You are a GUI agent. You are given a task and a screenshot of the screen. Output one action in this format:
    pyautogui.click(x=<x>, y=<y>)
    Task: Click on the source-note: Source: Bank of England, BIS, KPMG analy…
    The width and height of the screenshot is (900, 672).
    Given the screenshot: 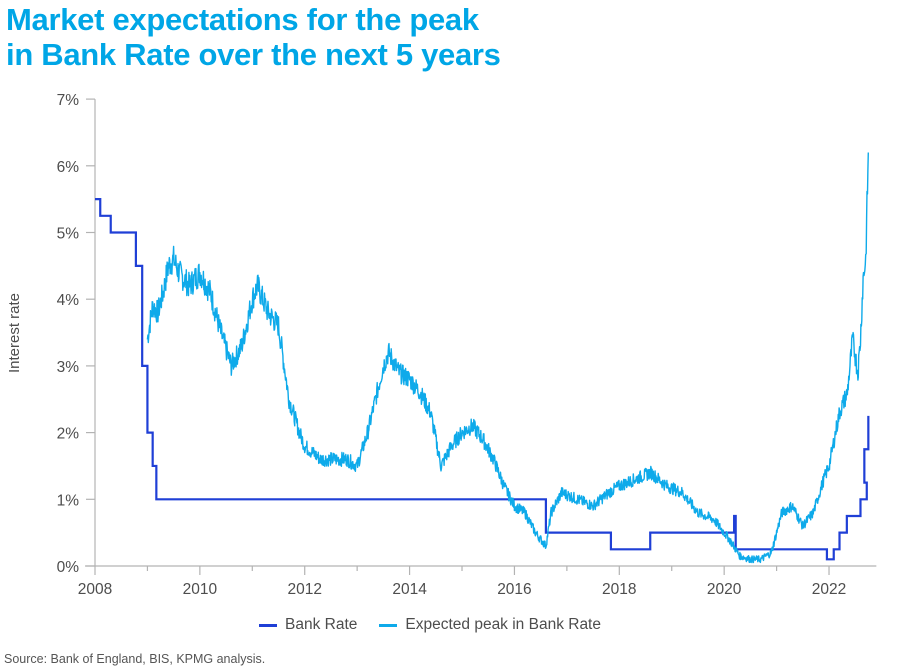 What is the action you would take?
    pyautogui.click(x=135, y=659)
    